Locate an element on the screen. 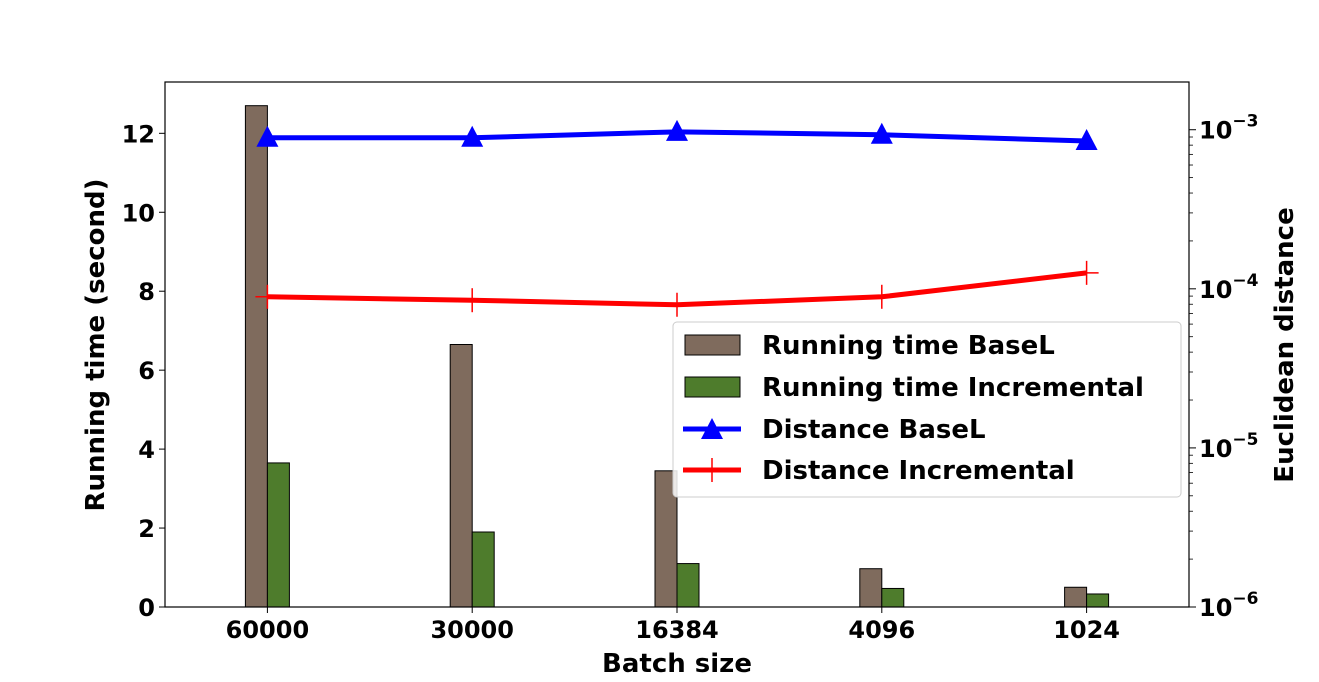 This screenshot has width=1319, height=682. legend-entry-running-time-basel: Running time BaseL is located at coordinates (869, 346).